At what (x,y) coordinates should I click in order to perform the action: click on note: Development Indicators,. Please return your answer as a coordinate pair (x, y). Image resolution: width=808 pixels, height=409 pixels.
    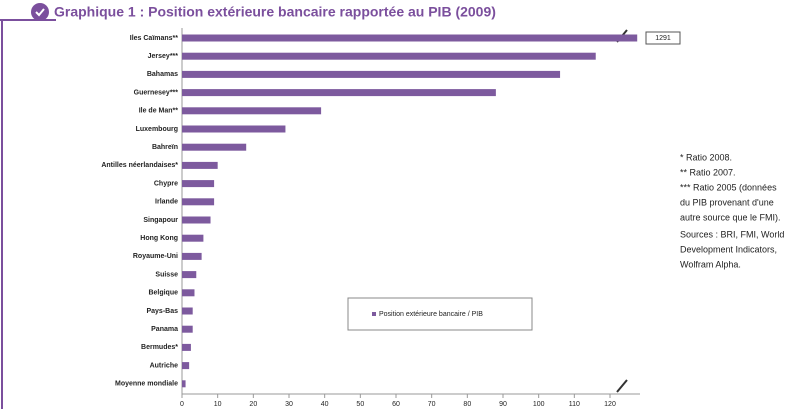
    Looking at the image, I should click on (728, 249).